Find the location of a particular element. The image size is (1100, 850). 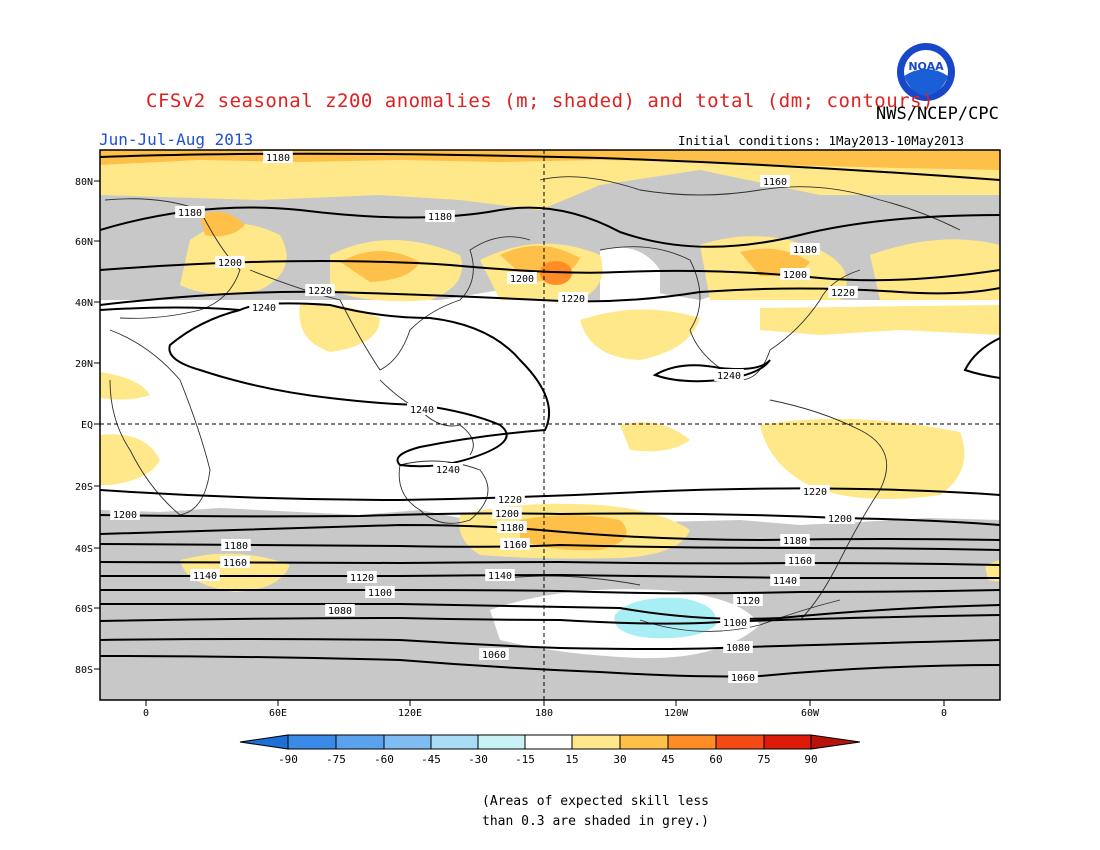

lat-label: 60N is located at coordinates (84, 242).